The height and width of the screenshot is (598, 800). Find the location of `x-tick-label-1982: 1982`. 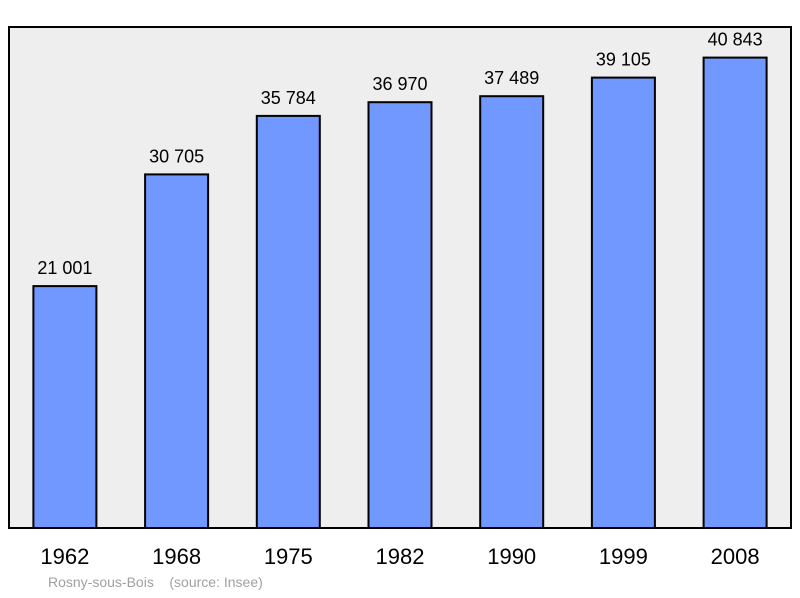

x-tick-label-1982: 1982 is located at coordinates (400, 556).